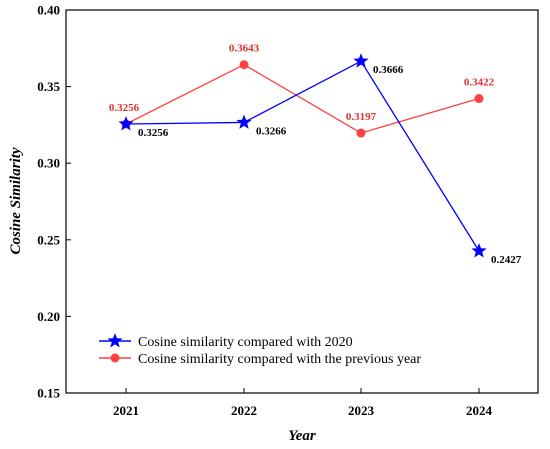 Image resolution: width=550 pixels, height=449 pixels. I want to click on y-tick-label: 0.30, so click(48, 163).